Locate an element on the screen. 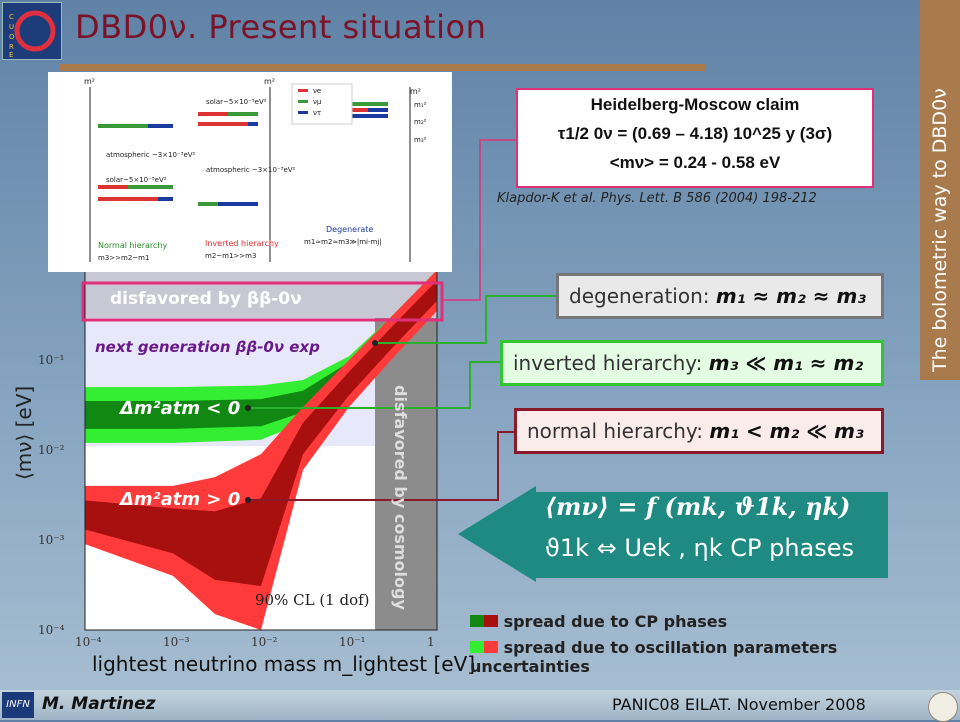 Image resolution: width=960 pixels, height=722 pixels. atmospheric-label: atmospheric ~3×10⁻³eV² is located at coordinates (151, 155).